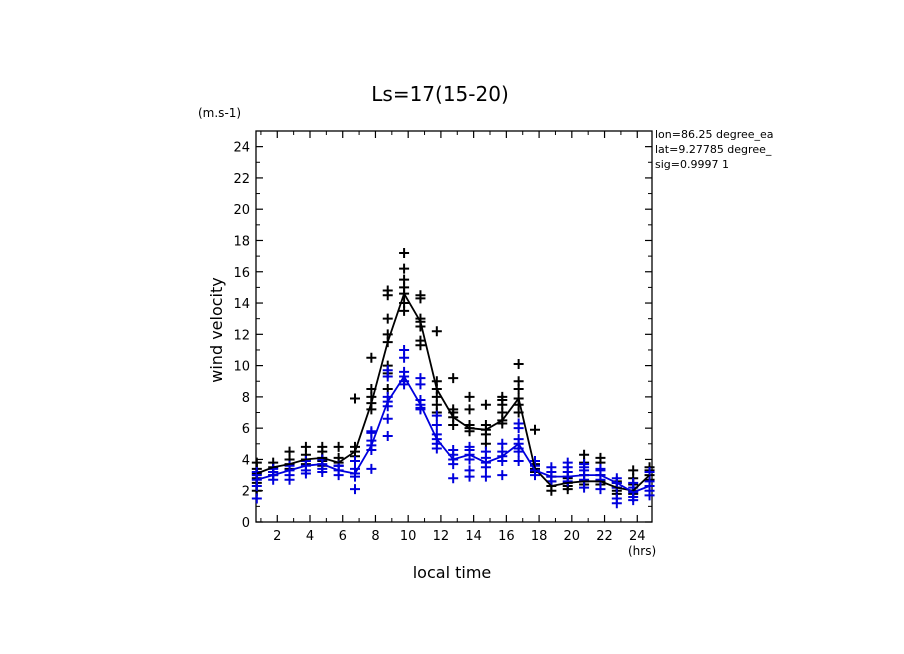  Describe the element at coordinates (473, 536) in the screenshot. I see `x-tick-label: 14` at that location.